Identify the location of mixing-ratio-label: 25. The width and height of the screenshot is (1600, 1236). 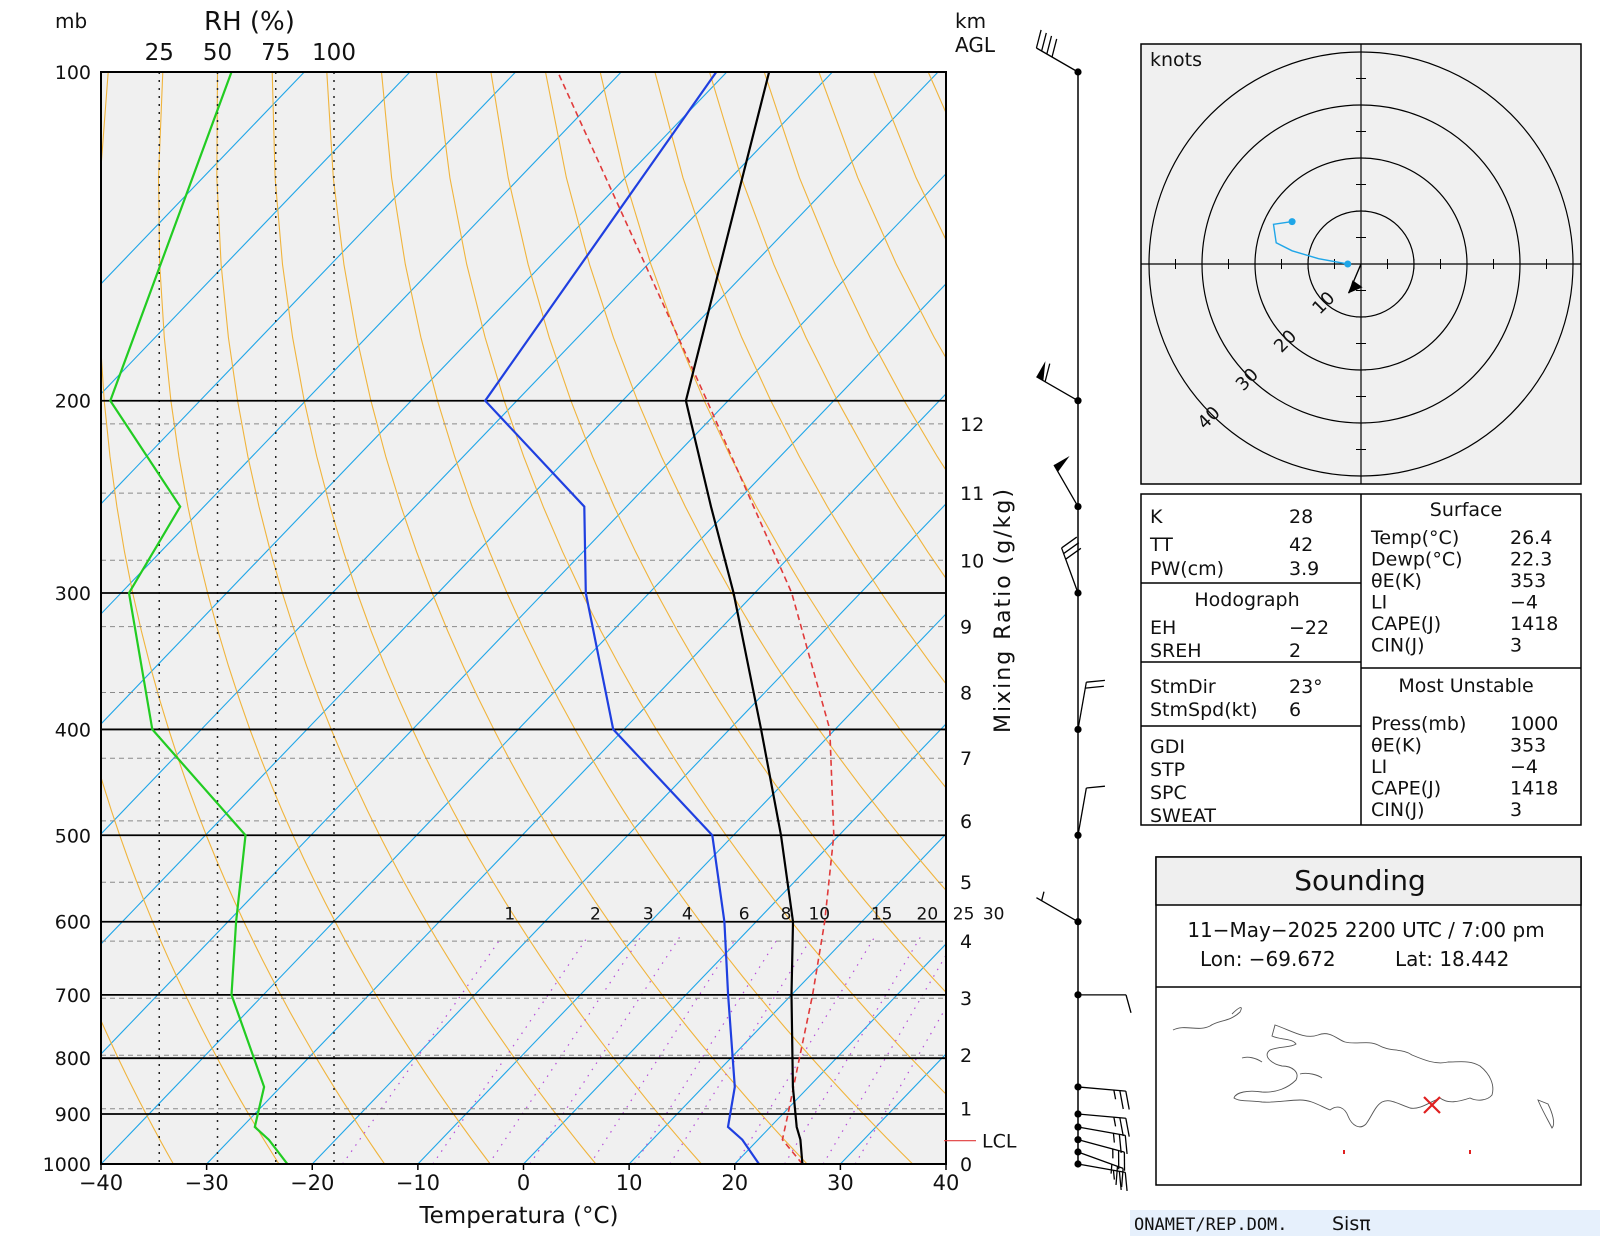
(964, 915).